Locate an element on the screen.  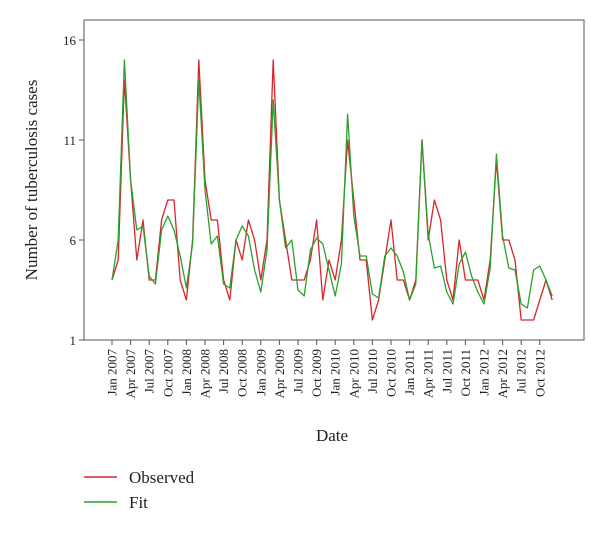
x-tick-label: Oct 2008 is located at coordinates (242, 373).